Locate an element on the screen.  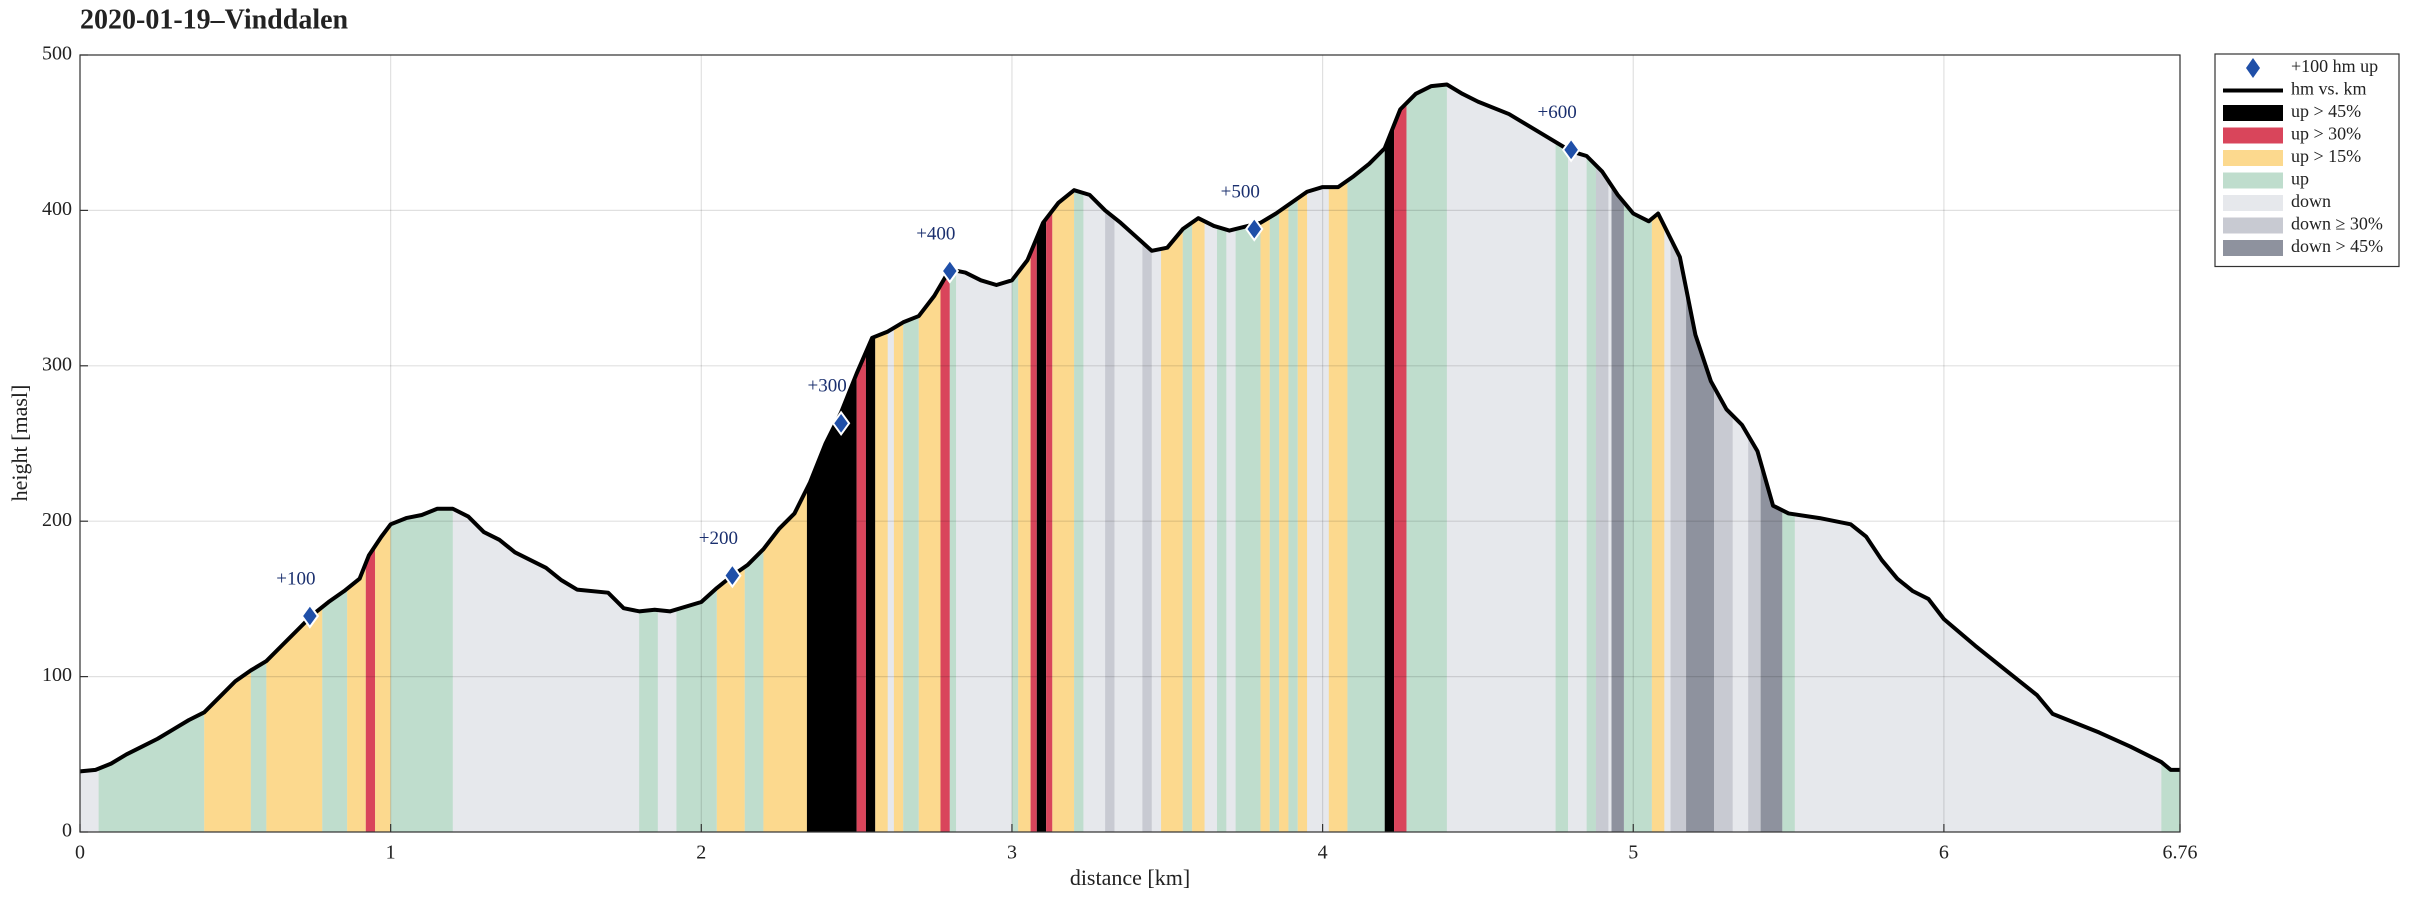
marker-label: +100 is located at coordinates (295, 578).